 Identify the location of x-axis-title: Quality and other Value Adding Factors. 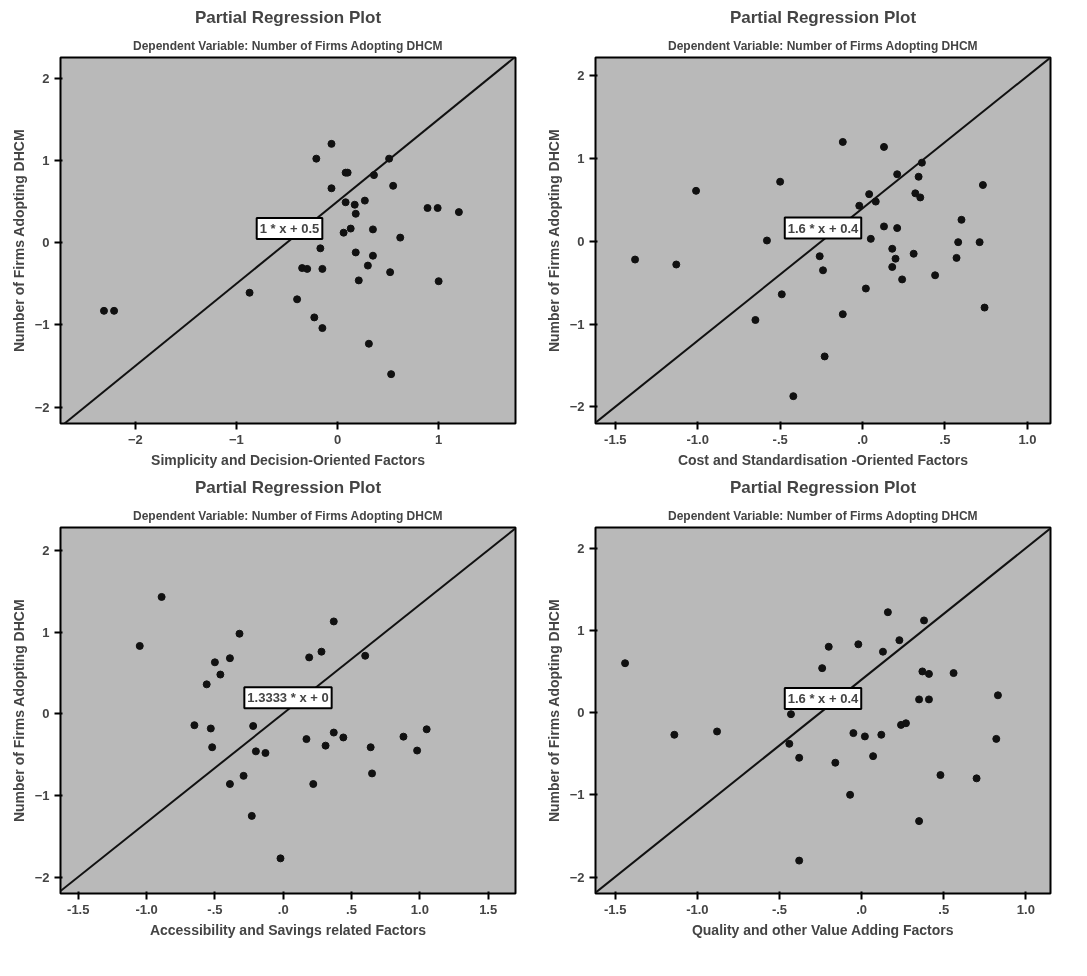
(822, 929).